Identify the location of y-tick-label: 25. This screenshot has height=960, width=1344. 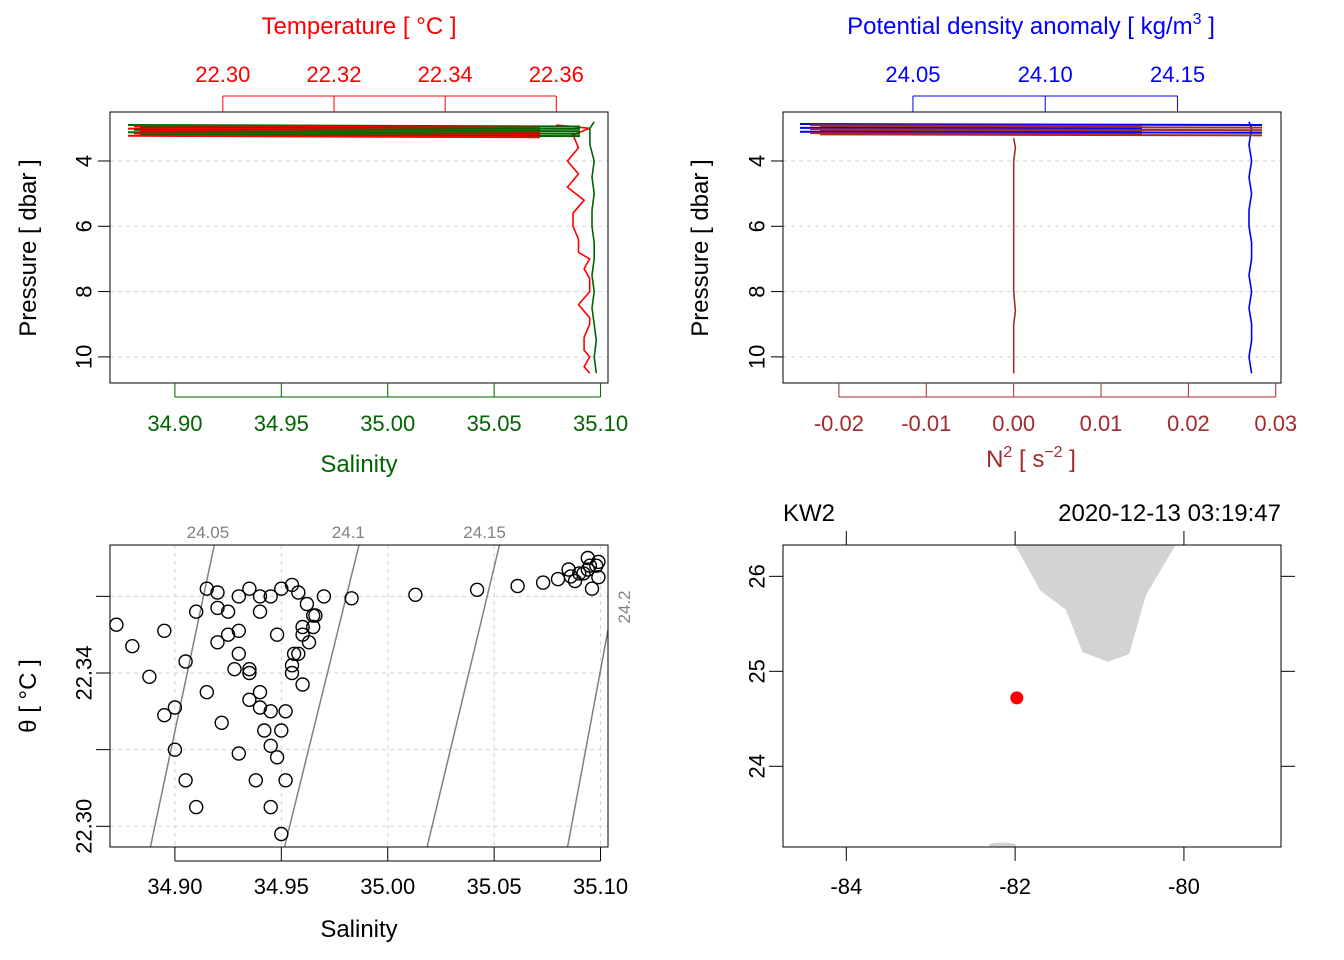
(757, 671).